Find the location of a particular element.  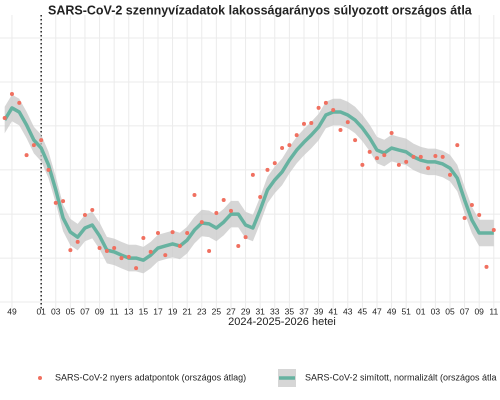

legend-marker is located at coordinates (40, 378).